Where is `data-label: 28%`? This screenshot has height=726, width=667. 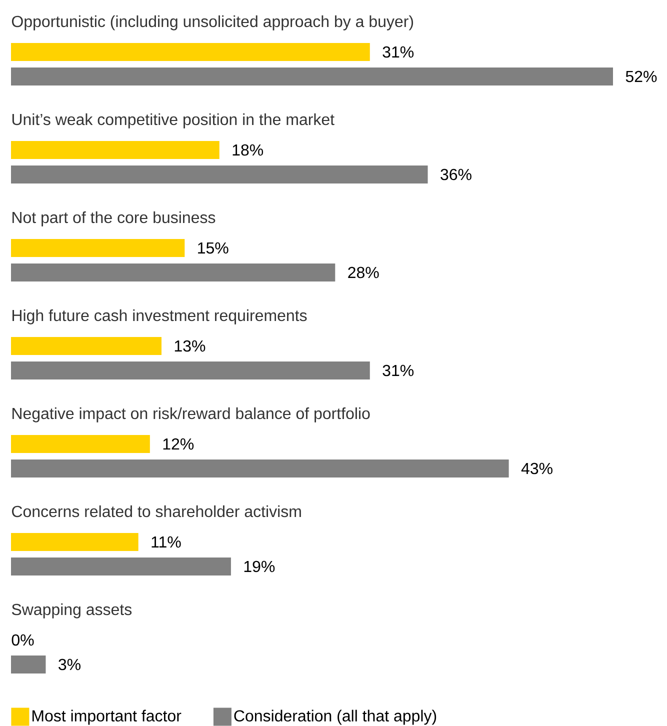
data-label: 28% is located at coordinates (363, 272).